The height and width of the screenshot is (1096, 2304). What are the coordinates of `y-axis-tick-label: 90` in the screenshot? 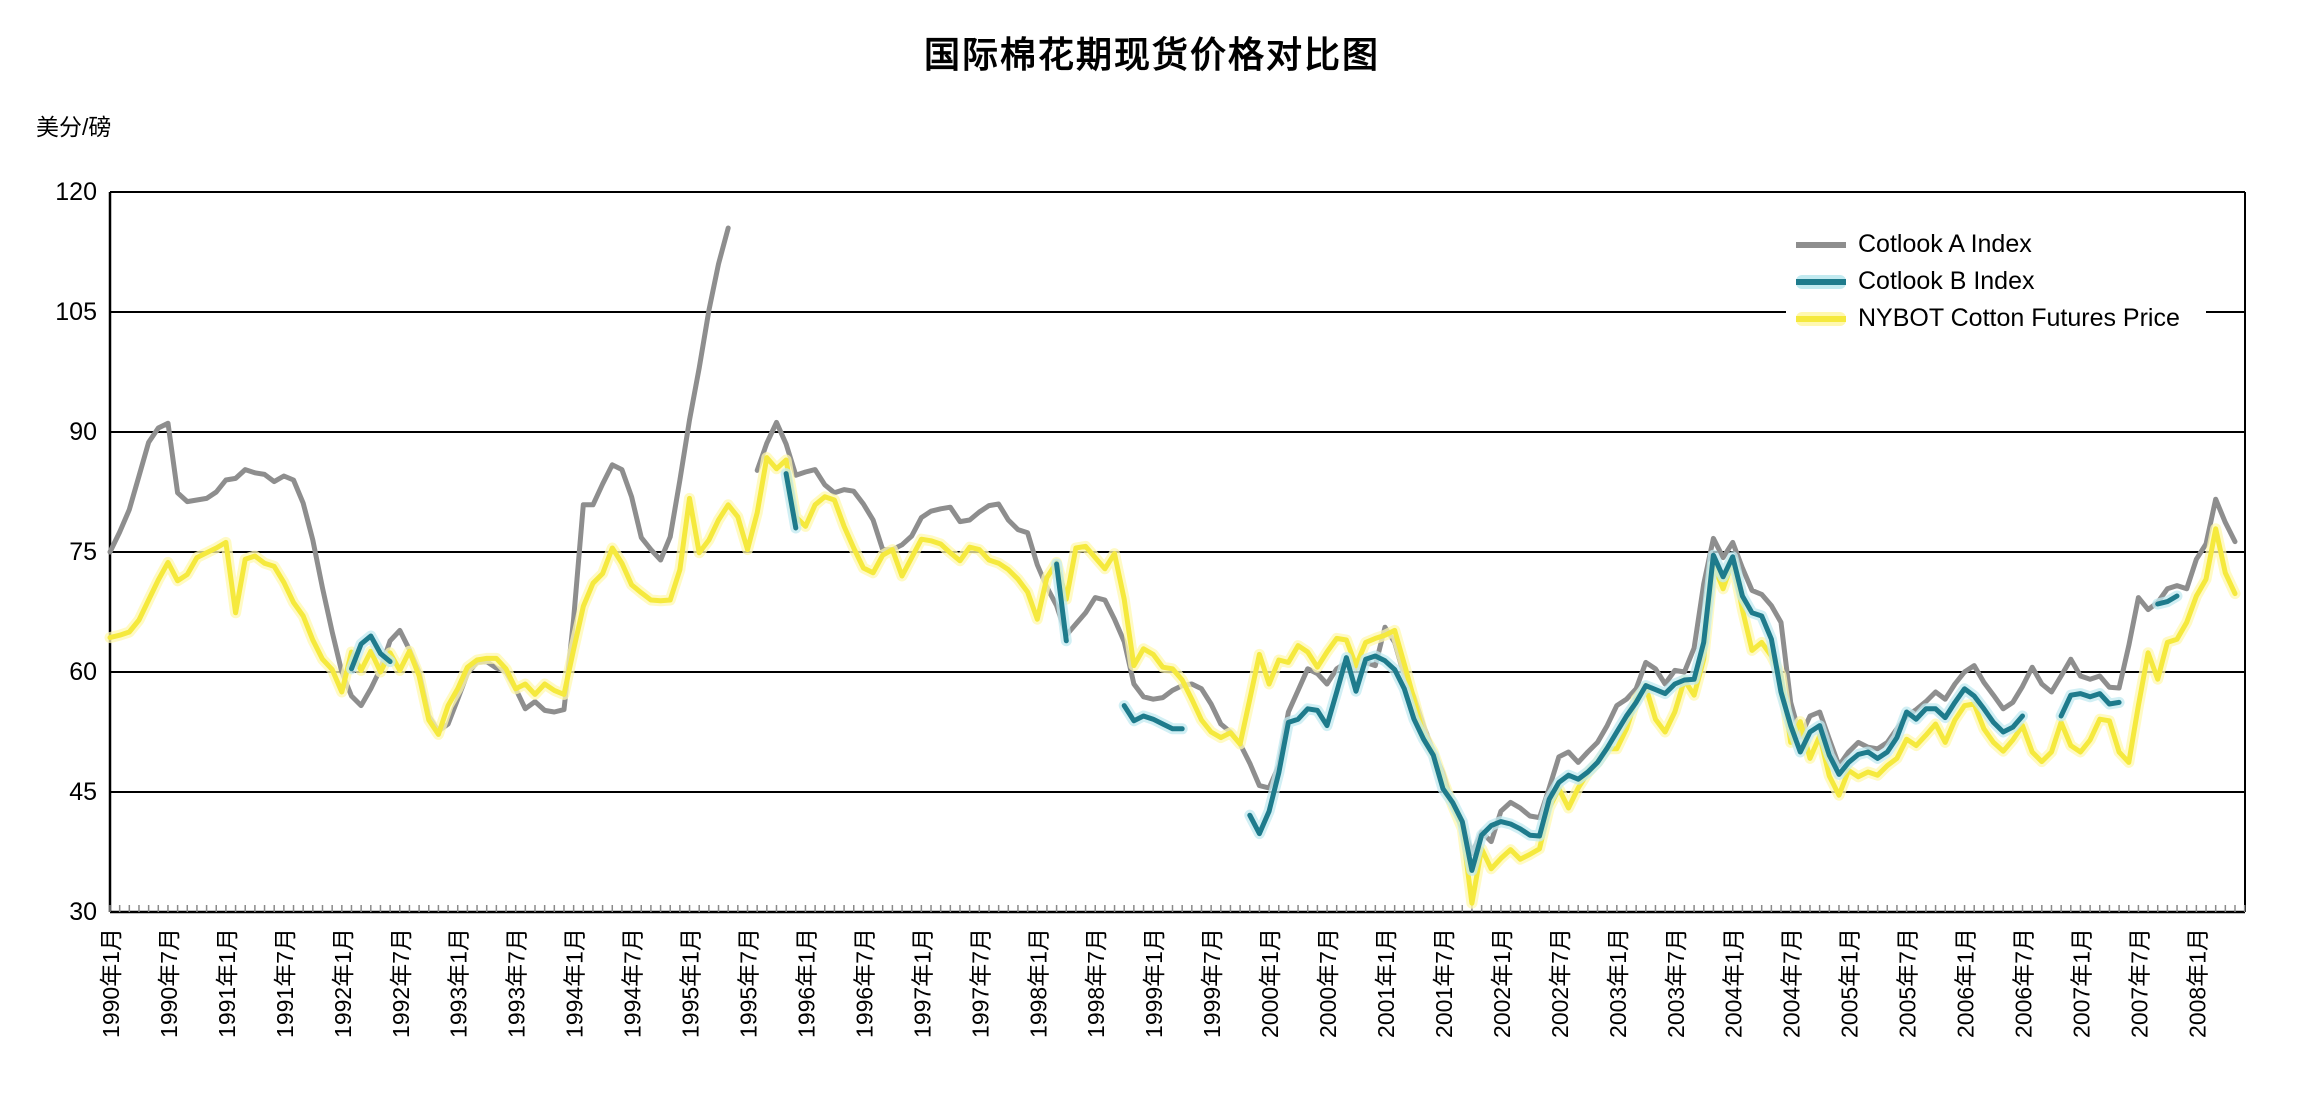 It's located at (83, 432).